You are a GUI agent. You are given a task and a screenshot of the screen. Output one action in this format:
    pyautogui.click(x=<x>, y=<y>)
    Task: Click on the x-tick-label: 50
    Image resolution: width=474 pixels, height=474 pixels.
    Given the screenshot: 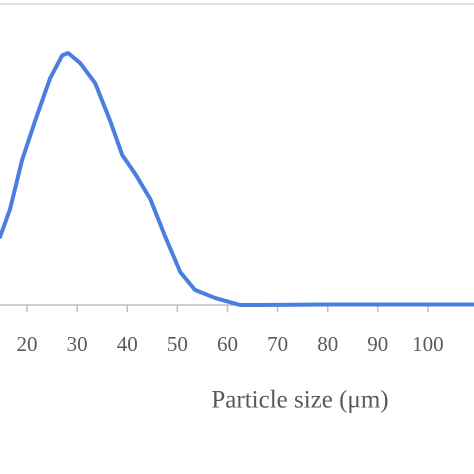 What is the action you would take?
    pyautogui.click(x=177, y=344)
    